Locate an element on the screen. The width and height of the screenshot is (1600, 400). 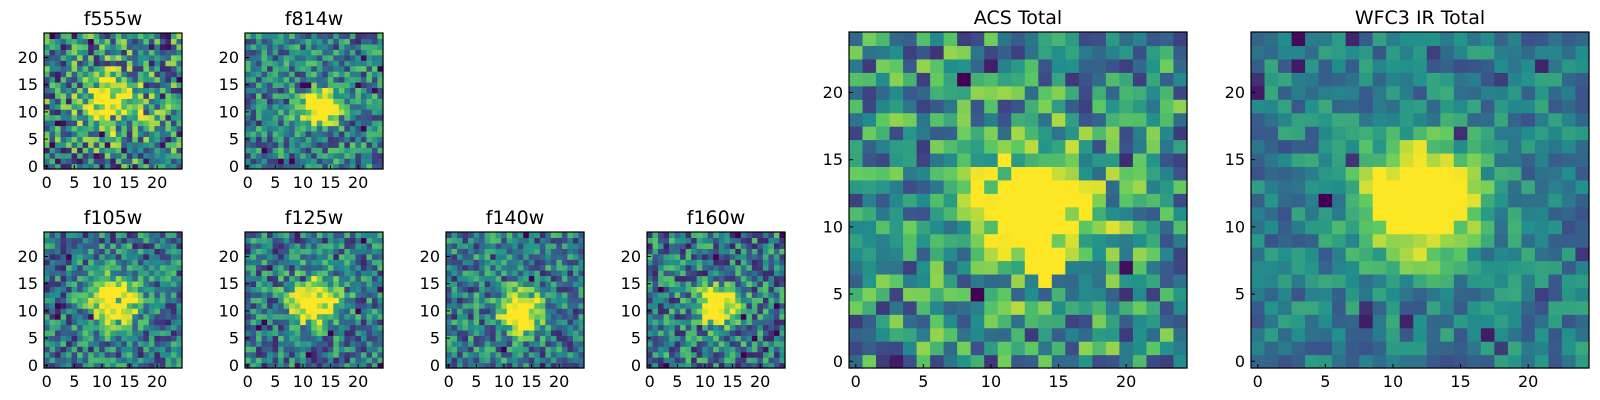
x-tick-label: 0 is located at coordinates (650, 381).